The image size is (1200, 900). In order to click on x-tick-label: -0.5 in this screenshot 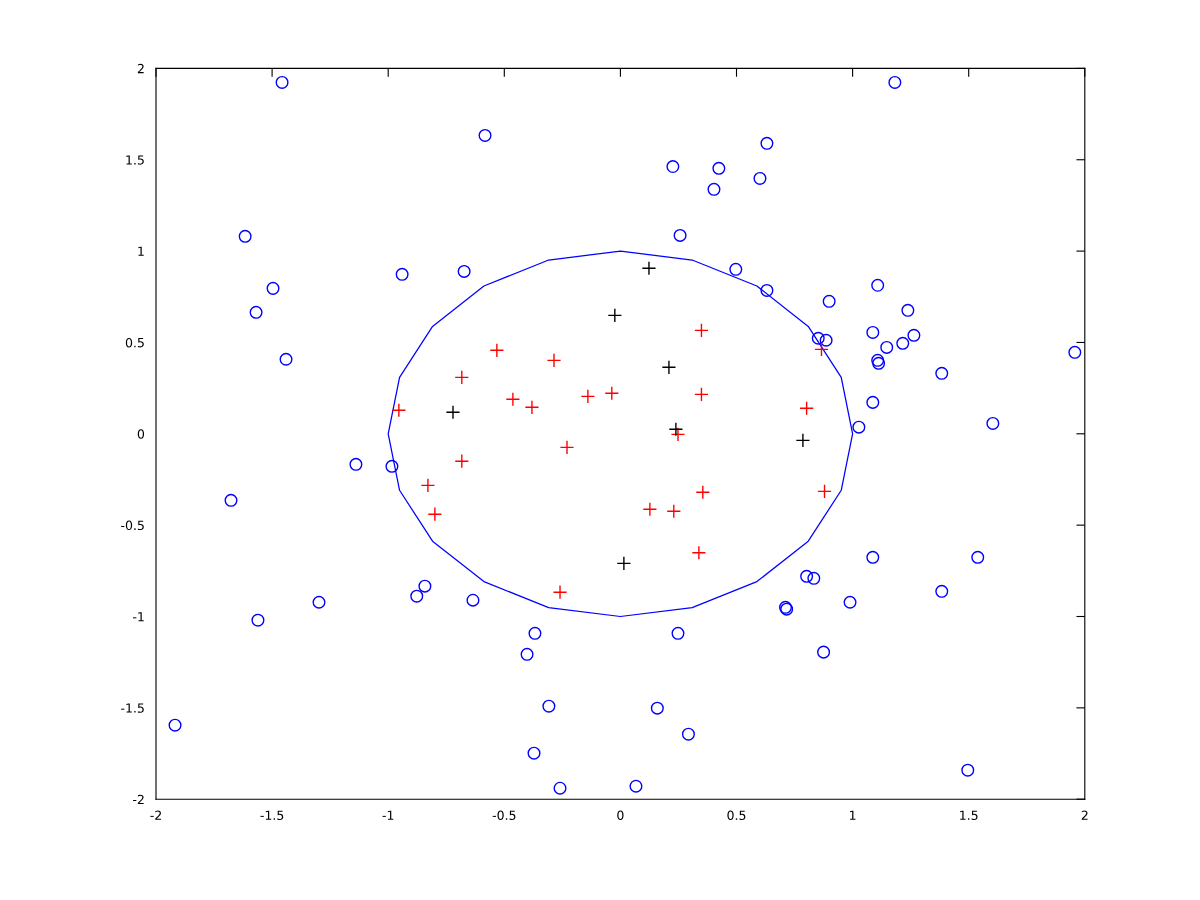, I will do `click(504, 815)`.